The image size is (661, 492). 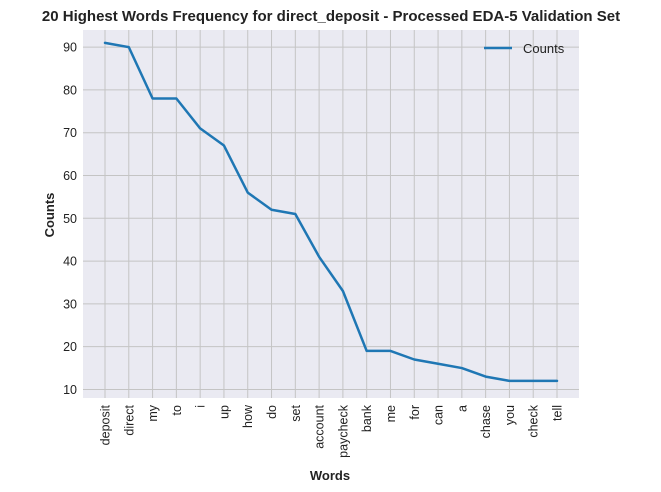 I want to click on x-tick-label: do, so click(x=272, y=412).